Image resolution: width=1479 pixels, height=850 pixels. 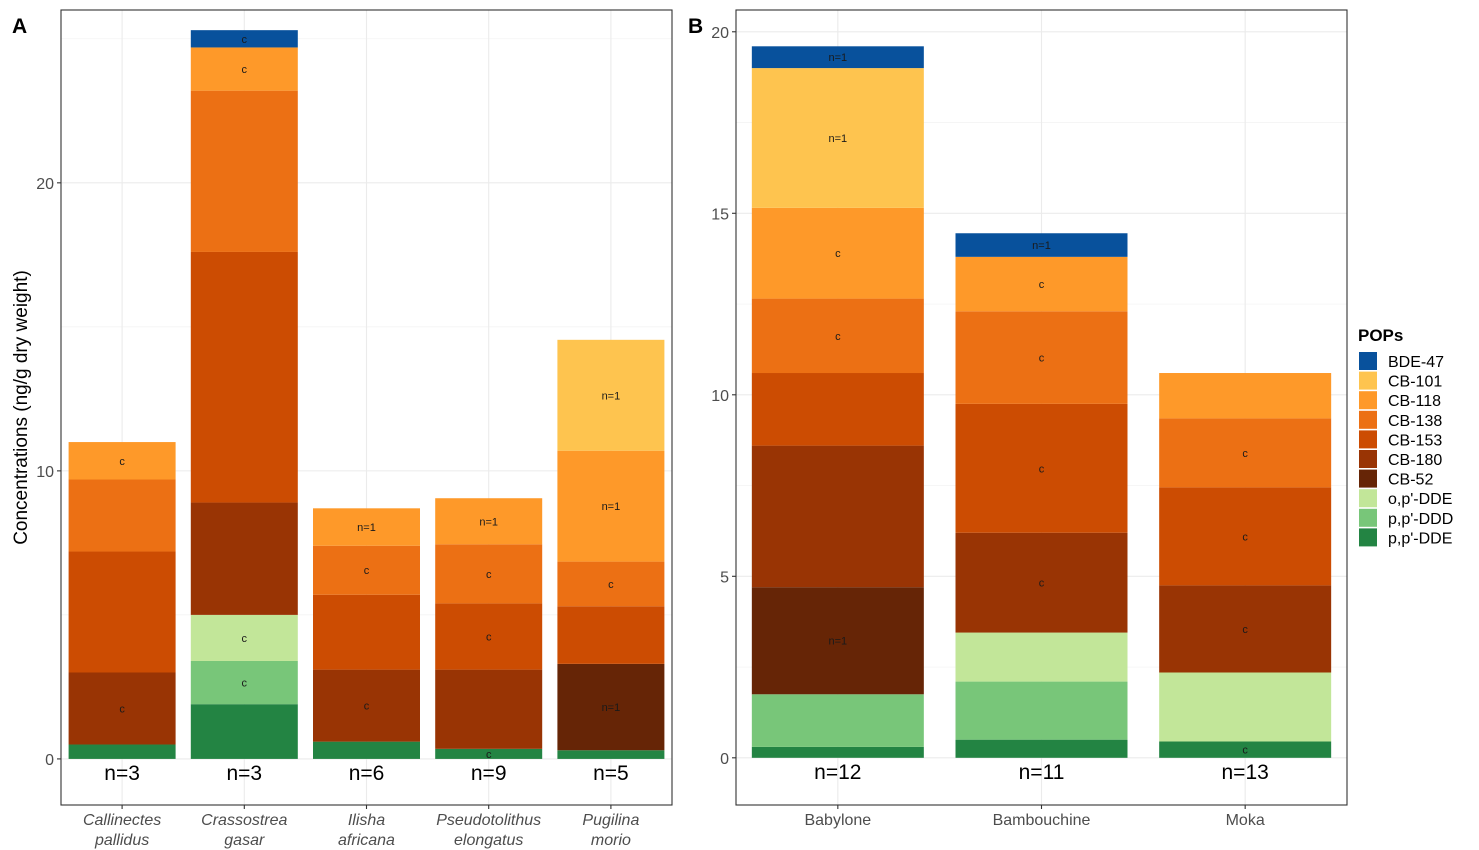 What do you see at coordinates (1420, 499) in the screenshot?
I see `legend-label: o,p'-DDE` at bounding box center [1420, 499].